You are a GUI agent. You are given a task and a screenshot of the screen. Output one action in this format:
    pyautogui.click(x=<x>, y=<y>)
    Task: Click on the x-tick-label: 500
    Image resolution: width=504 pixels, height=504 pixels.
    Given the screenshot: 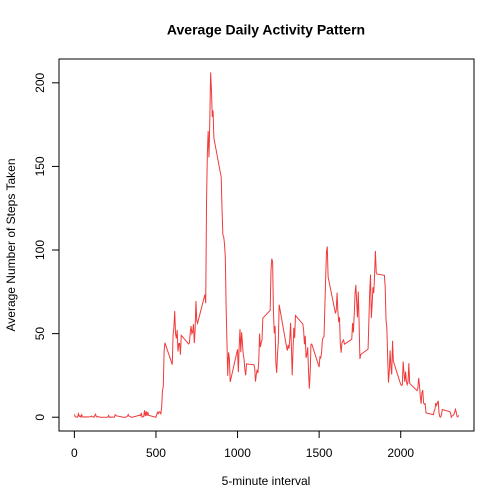 What is the action you would take?
    pyautogui.click(x=156, y=453)
    